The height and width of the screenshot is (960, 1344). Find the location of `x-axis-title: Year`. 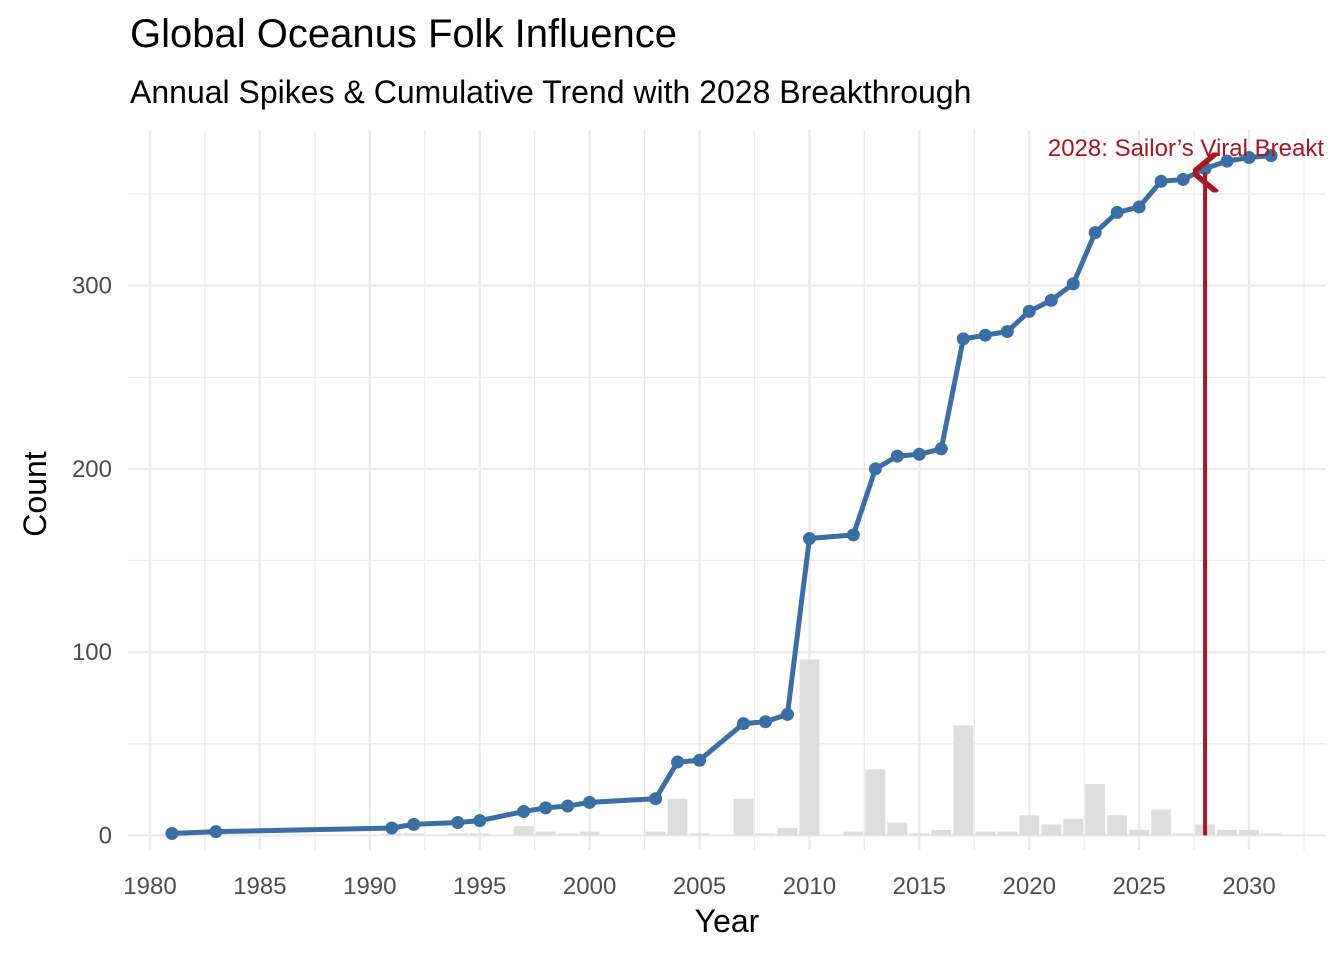

x-axis-title: Year is located at coordinates (727, 921).